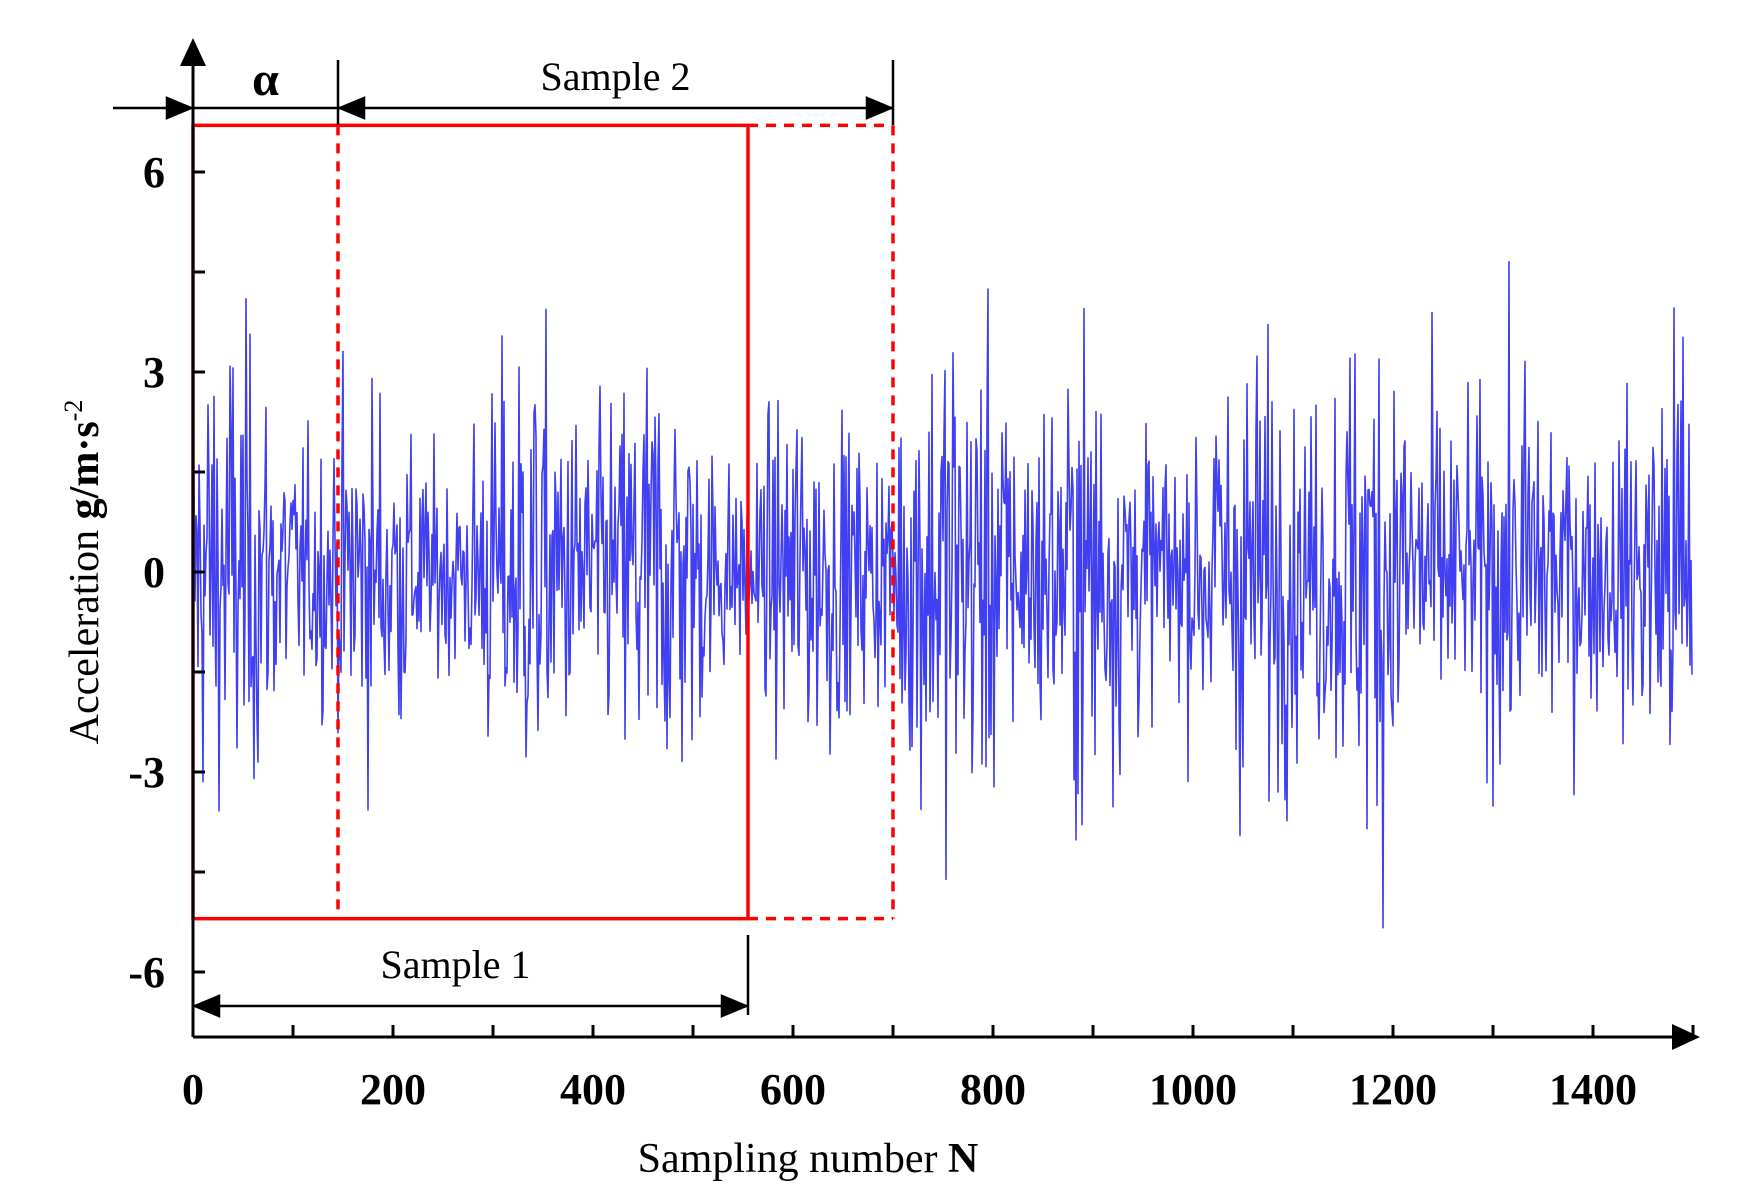  Describe the element at coordinates (793, 1089) in the screenshot. I see `x-tick-label: 600` at that location.